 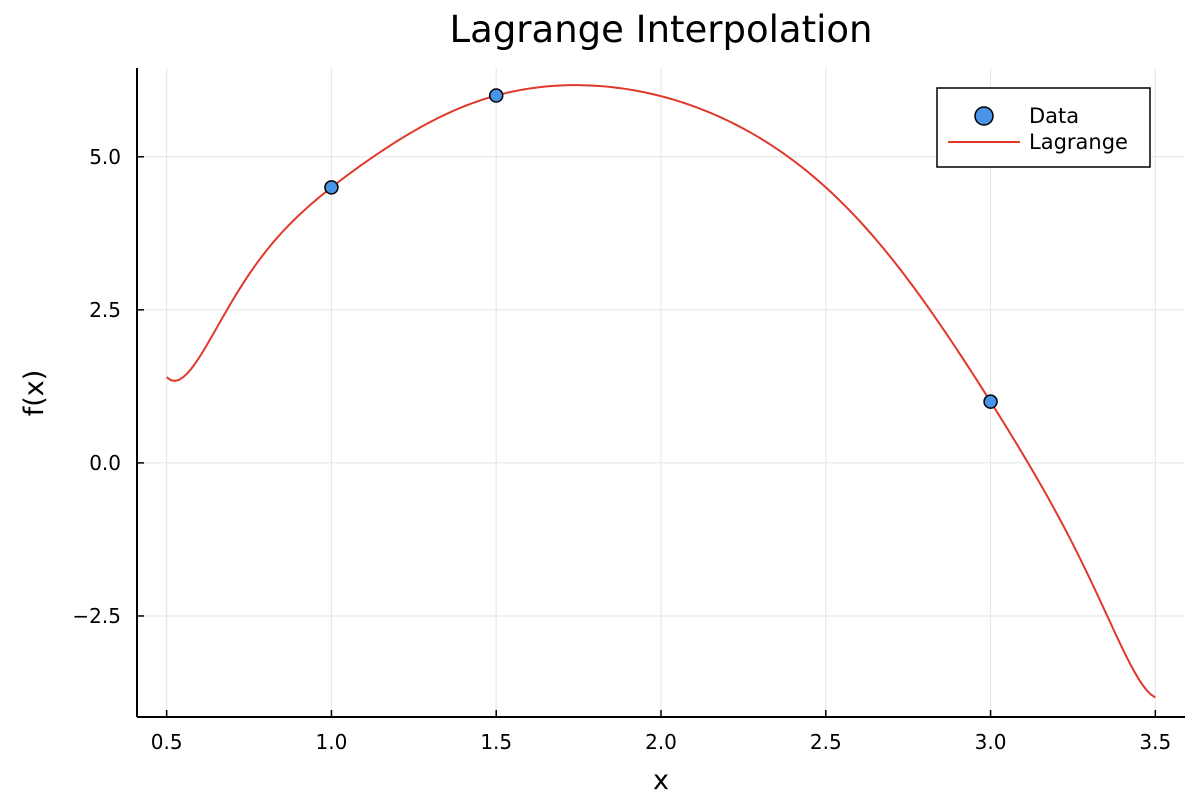 What do you see at coordinates (105, 463) in the screenshot?
I see `y-tick-label: 0.0` at bounding box center [105, 463].